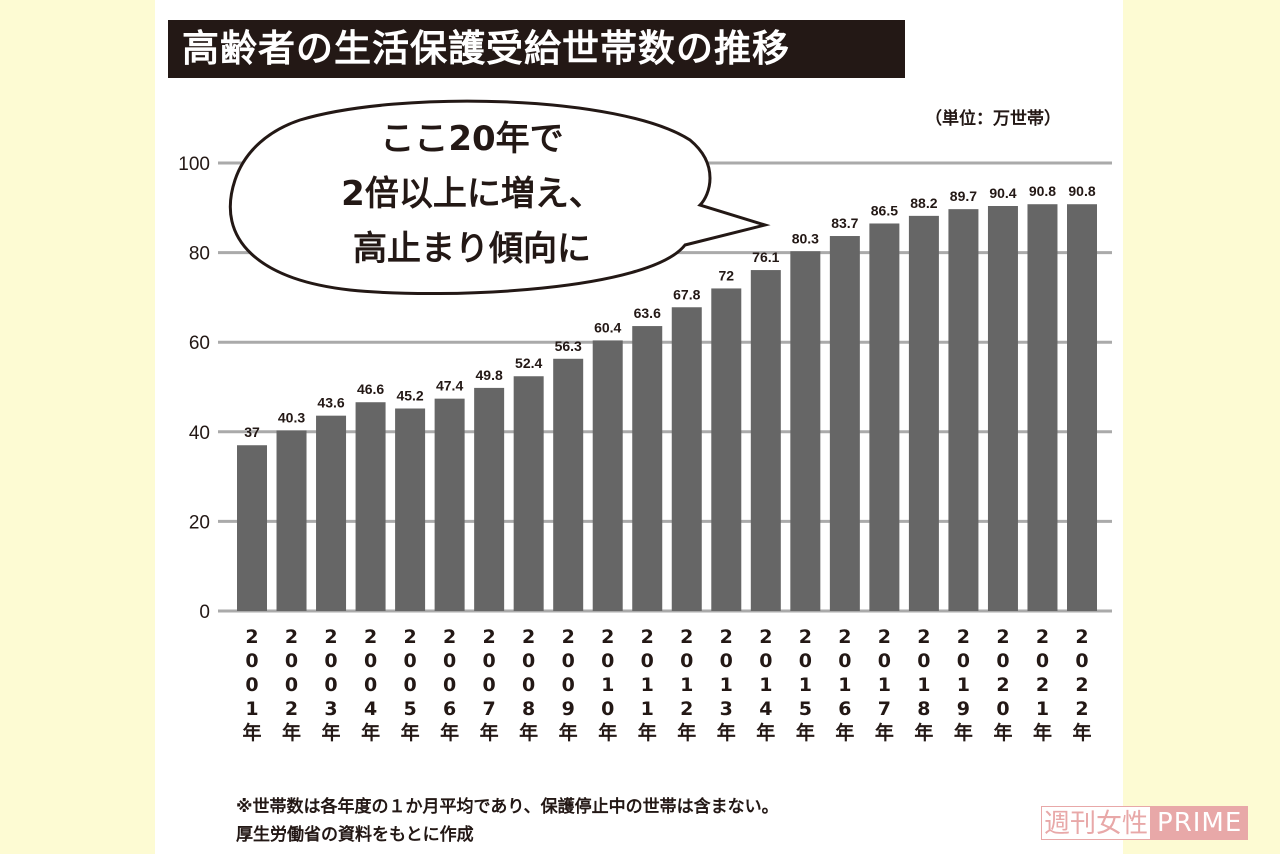 This screenshot has width=1280, height=854. Describe the element at coordinates (647, 313) in the screenshot. I see `data-label: 63.6` at that location.